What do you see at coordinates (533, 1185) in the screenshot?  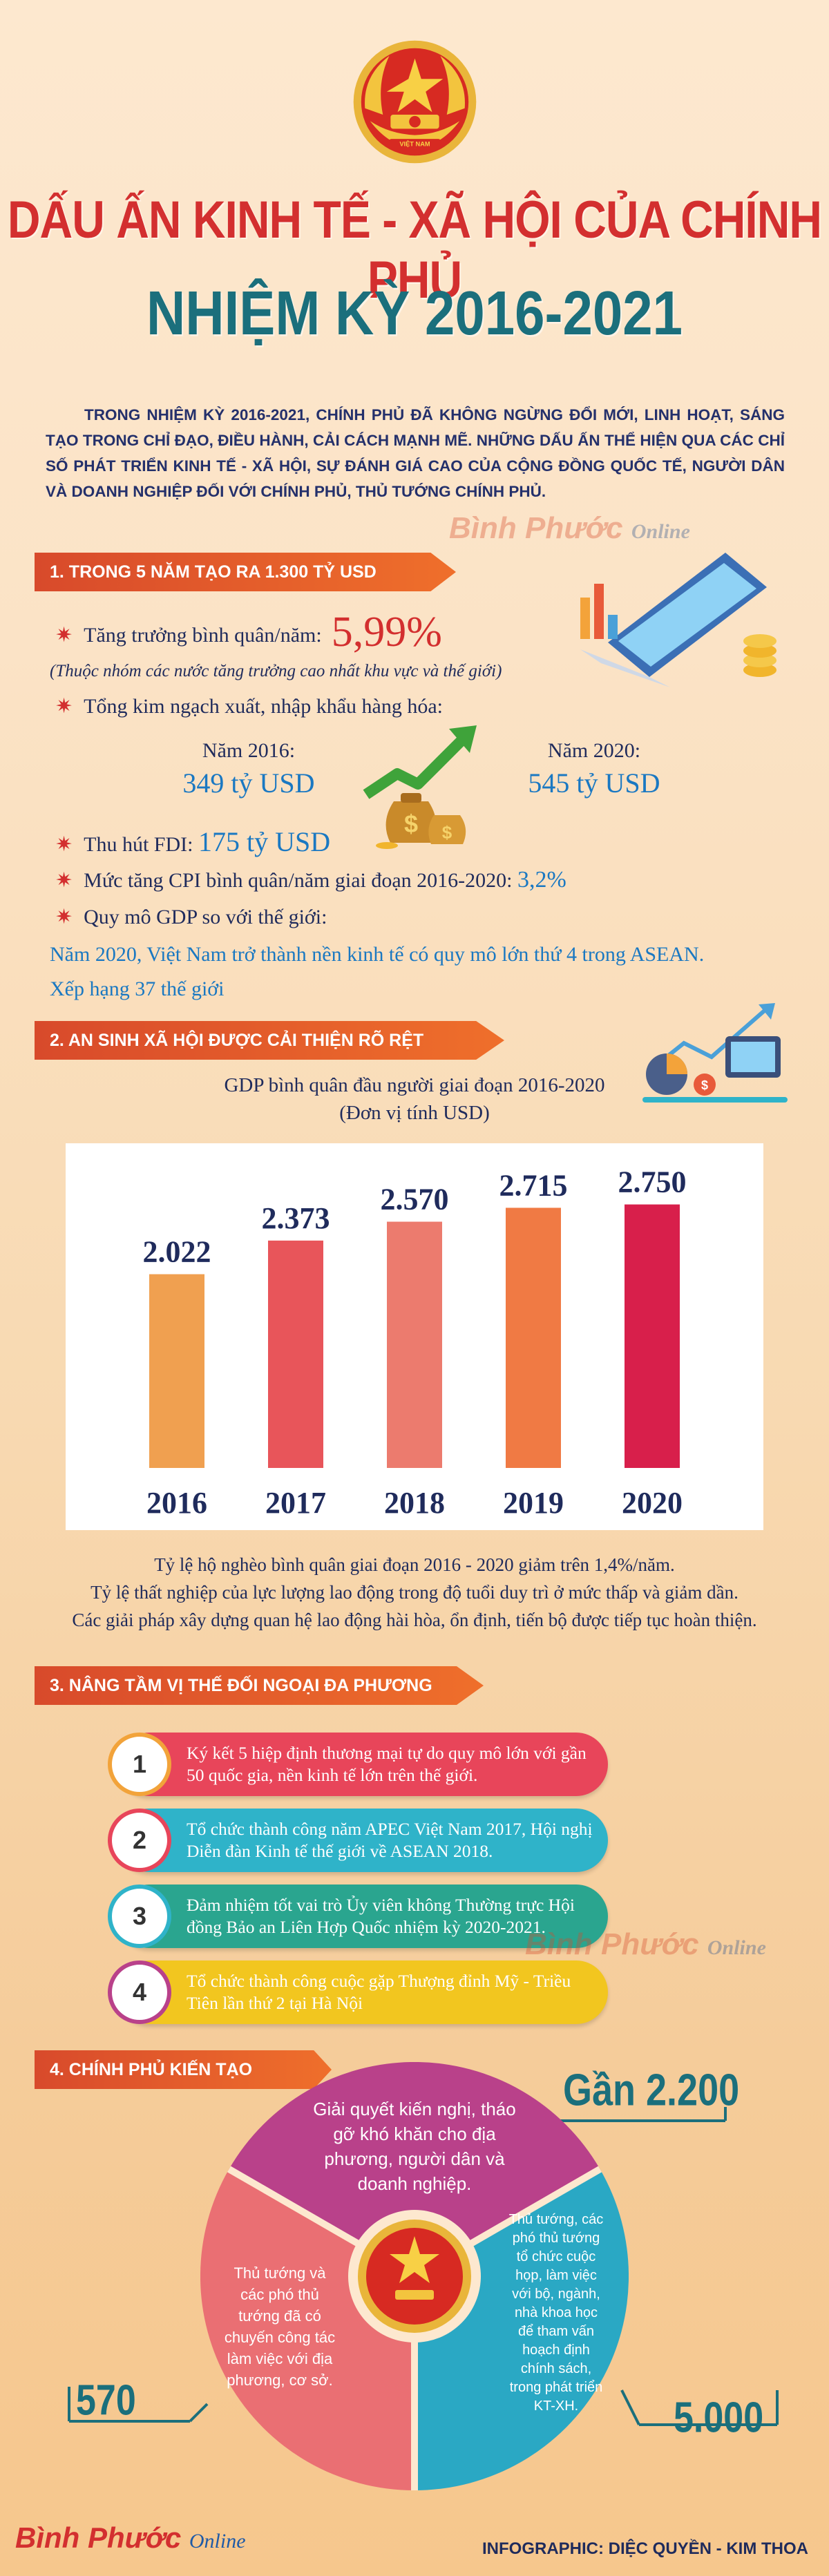 I see `bar-value-label-2019: 2.715` at bounding box center [533, 1185].